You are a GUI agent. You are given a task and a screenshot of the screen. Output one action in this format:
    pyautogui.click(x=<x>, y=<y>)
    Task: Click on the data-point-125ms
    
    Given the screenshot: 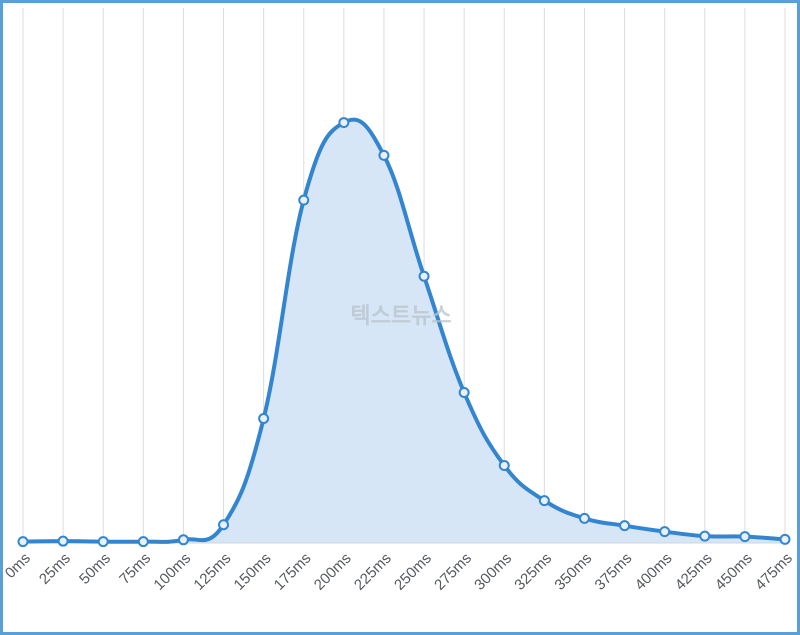 What is the action you would take?
    pyautogui.click(x=224, y=525)
    